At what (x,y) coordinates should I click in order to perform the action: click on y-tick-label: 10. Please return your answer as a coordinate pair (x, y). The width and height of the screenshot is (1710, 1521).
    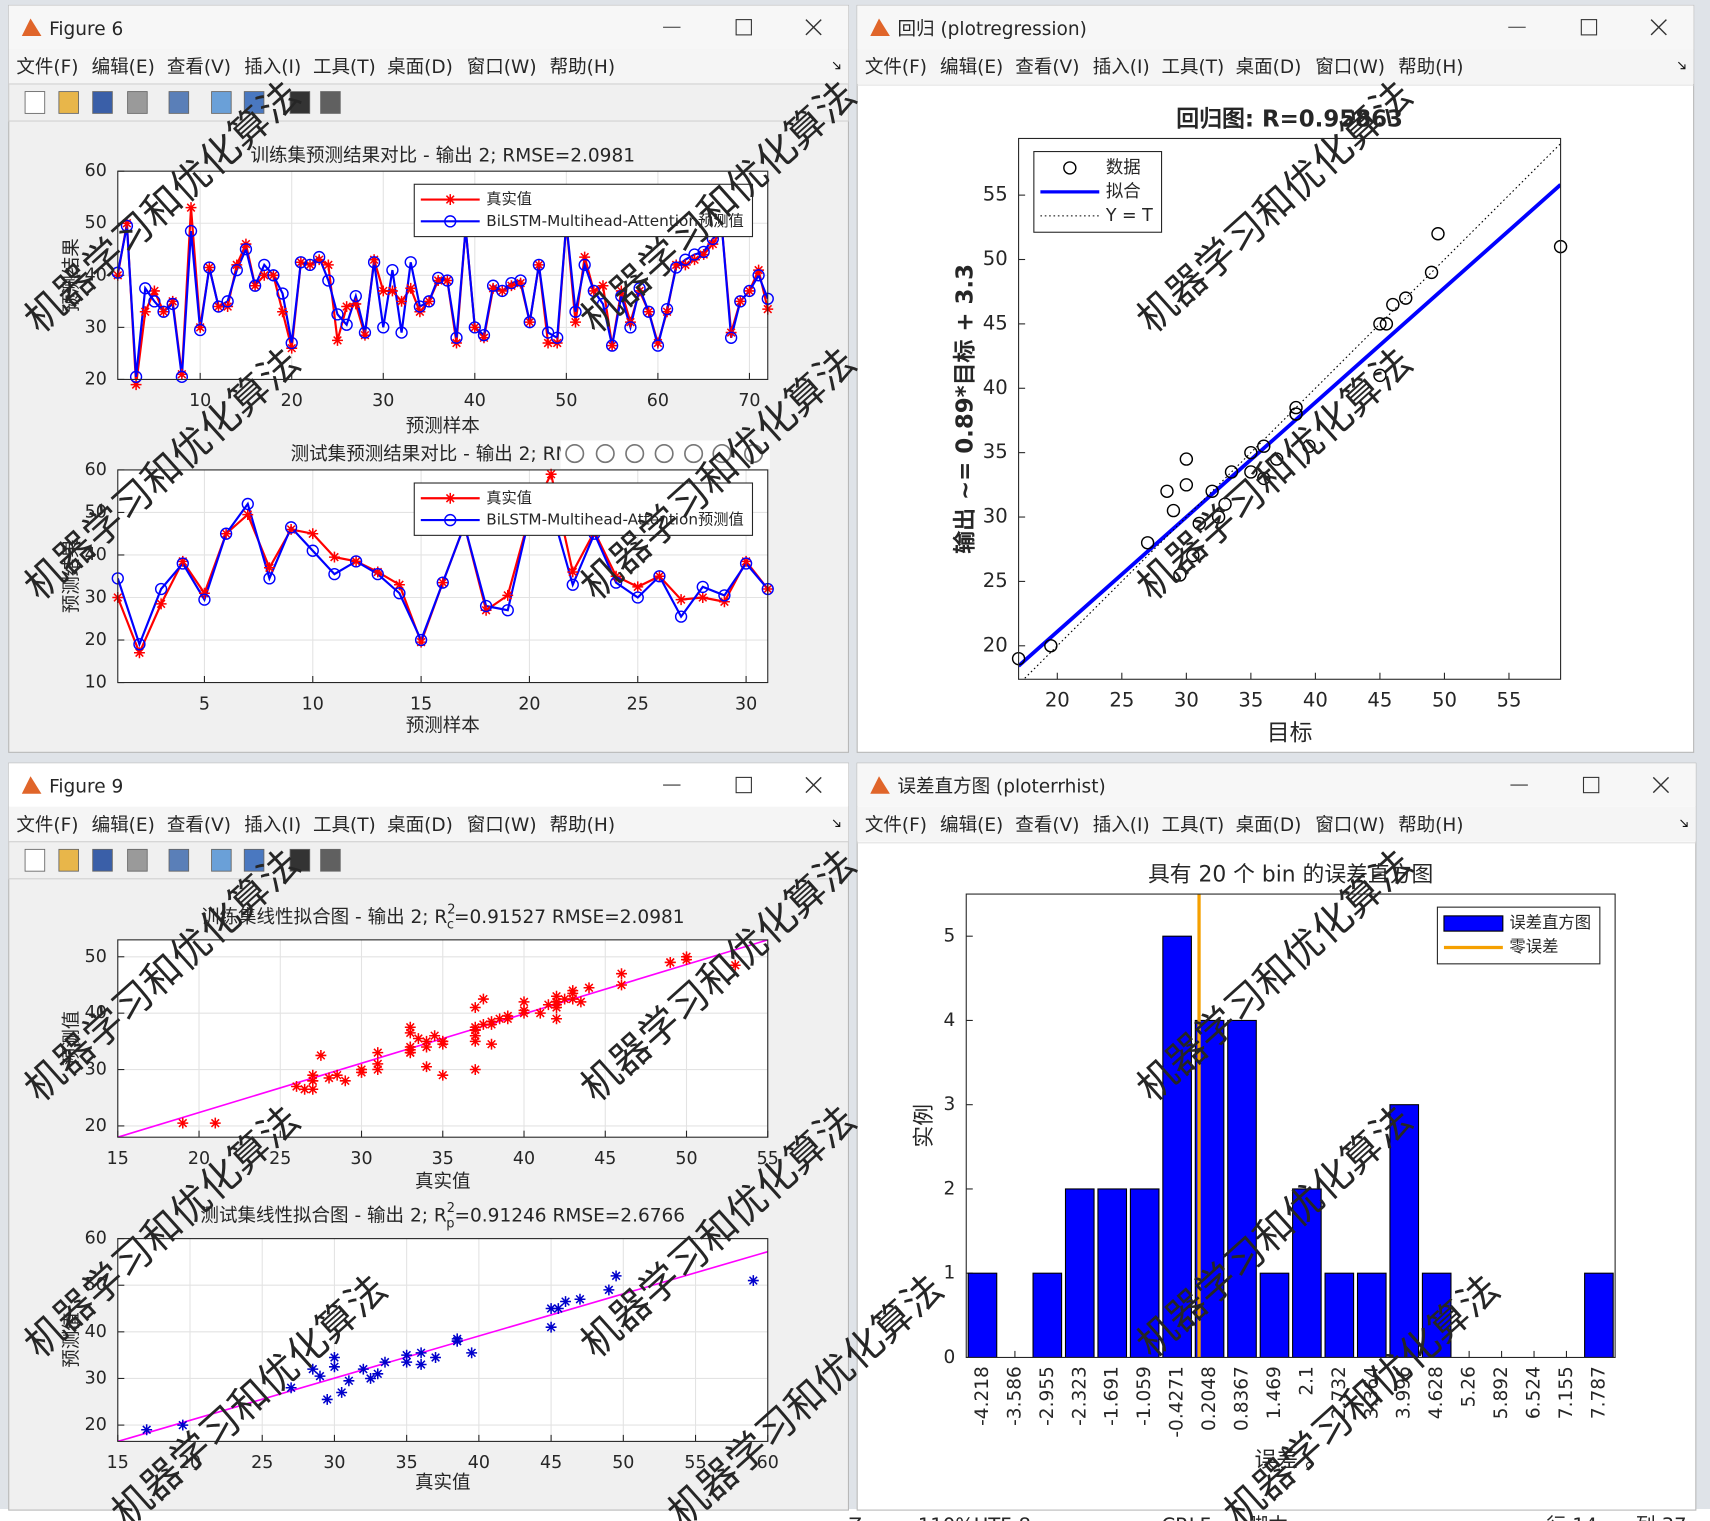
    Looking at the image, I should click on (96, 683).